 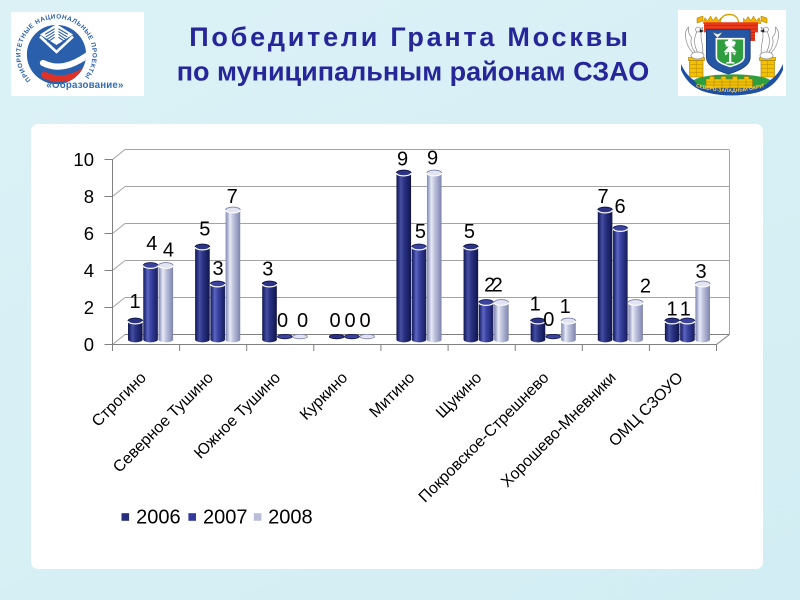 What do you see at coordinates (89, 196) in the screenshot?
I see `svg-text: 8` at bounding box center [89, 196].